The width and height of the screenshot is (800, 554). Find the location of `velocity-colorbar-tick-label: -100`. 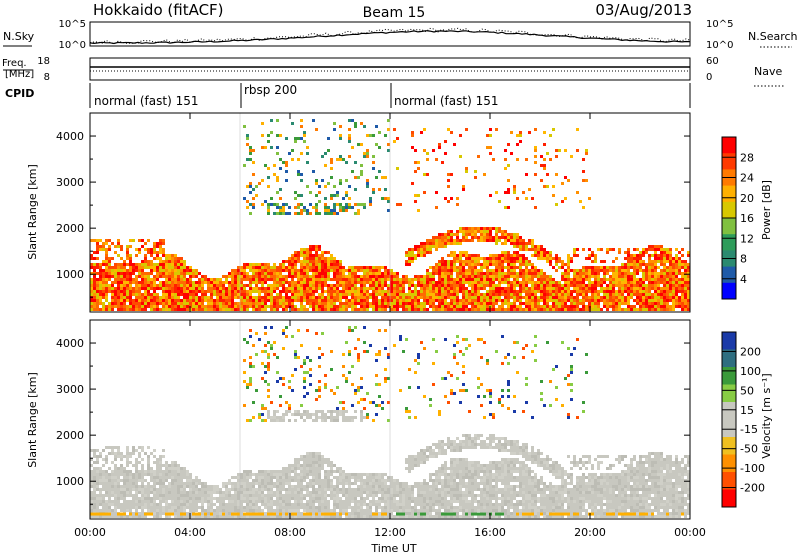

velocity-colorbar-tick-label: -100 is located at coordinates (752, 468).